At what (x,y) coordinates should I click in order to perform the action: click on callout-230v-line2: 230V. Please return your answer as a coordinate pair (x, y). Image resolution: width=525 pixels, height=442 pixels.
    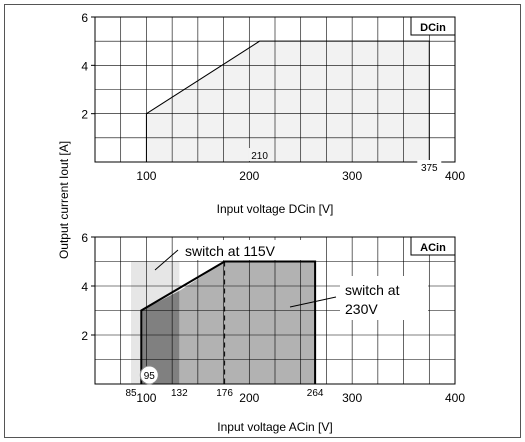
    Looking at the image, I should click on (361, 309).